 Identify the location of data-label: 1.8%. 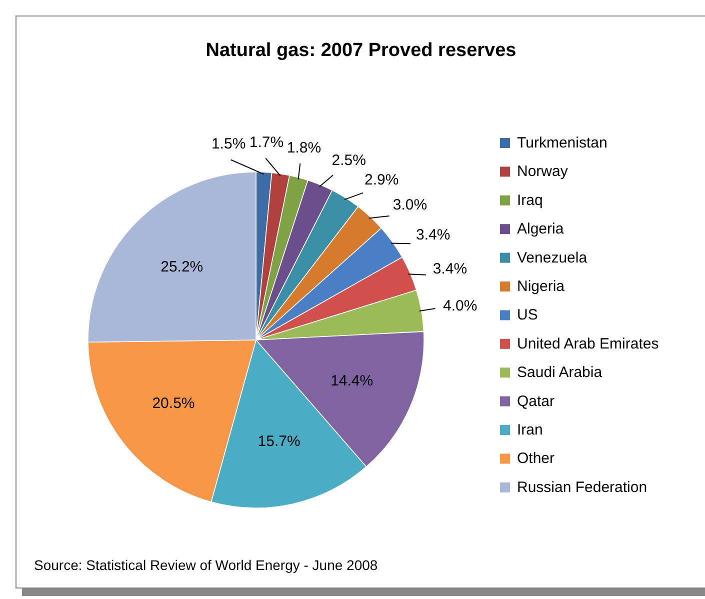
(304, 147).